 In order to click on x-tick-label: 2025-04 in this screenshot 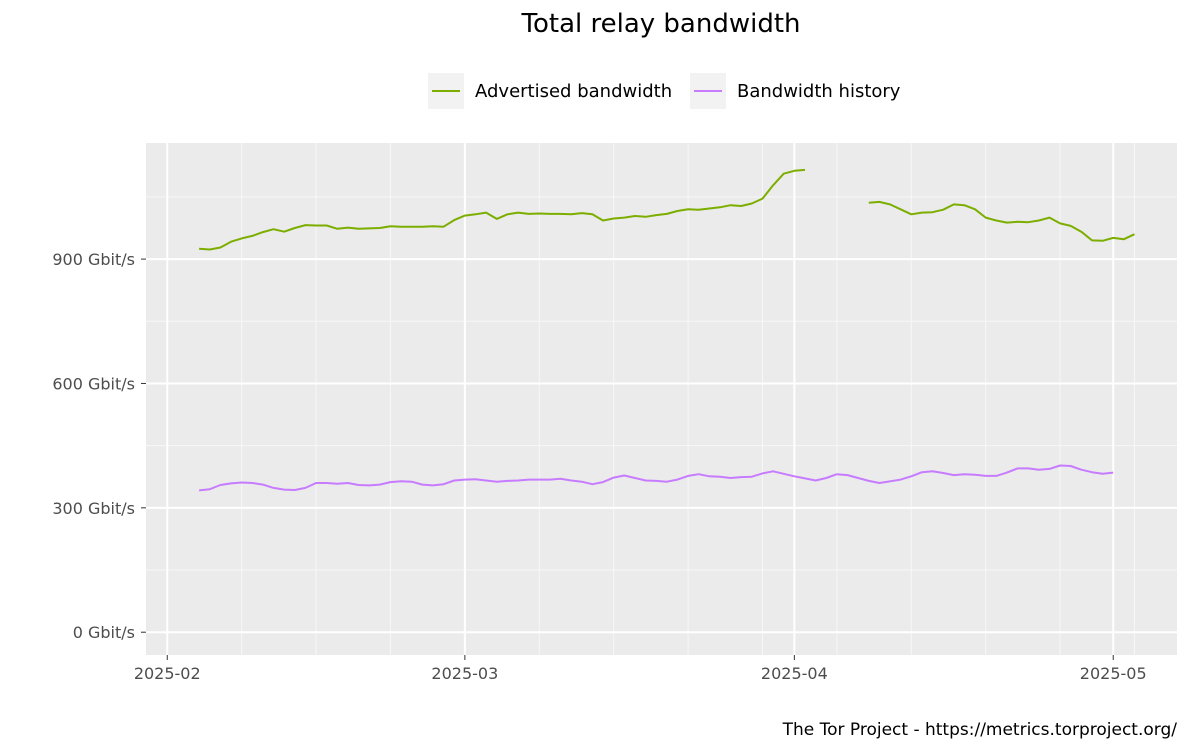, I will do `click(794, 673)`.